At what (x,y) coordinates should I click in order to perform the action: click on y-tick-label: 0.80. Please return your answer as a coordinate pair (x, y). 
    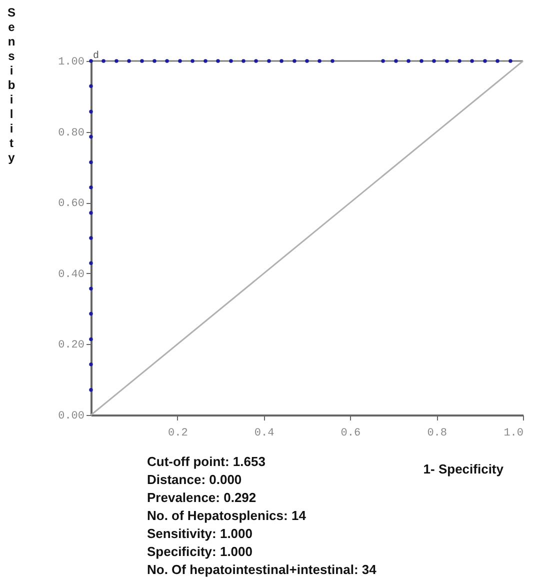
    Looking at the image, I should click on (71, 133).